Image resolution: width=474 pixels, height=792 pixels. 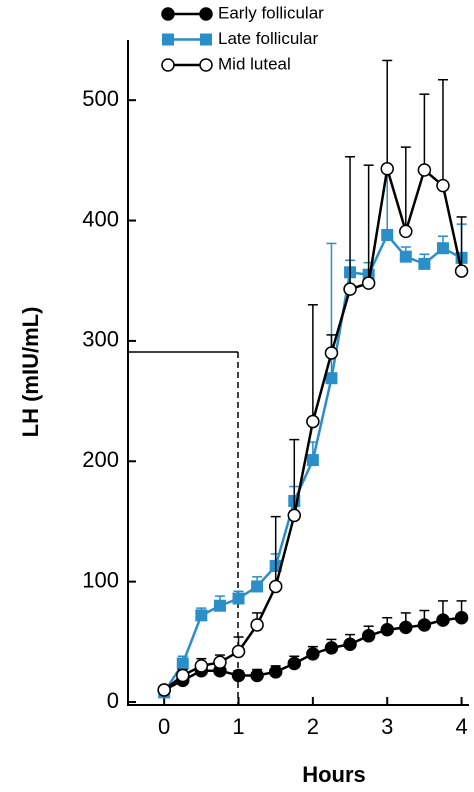 I want to click on x-tick-label: 0, so click(x=164, y=726).